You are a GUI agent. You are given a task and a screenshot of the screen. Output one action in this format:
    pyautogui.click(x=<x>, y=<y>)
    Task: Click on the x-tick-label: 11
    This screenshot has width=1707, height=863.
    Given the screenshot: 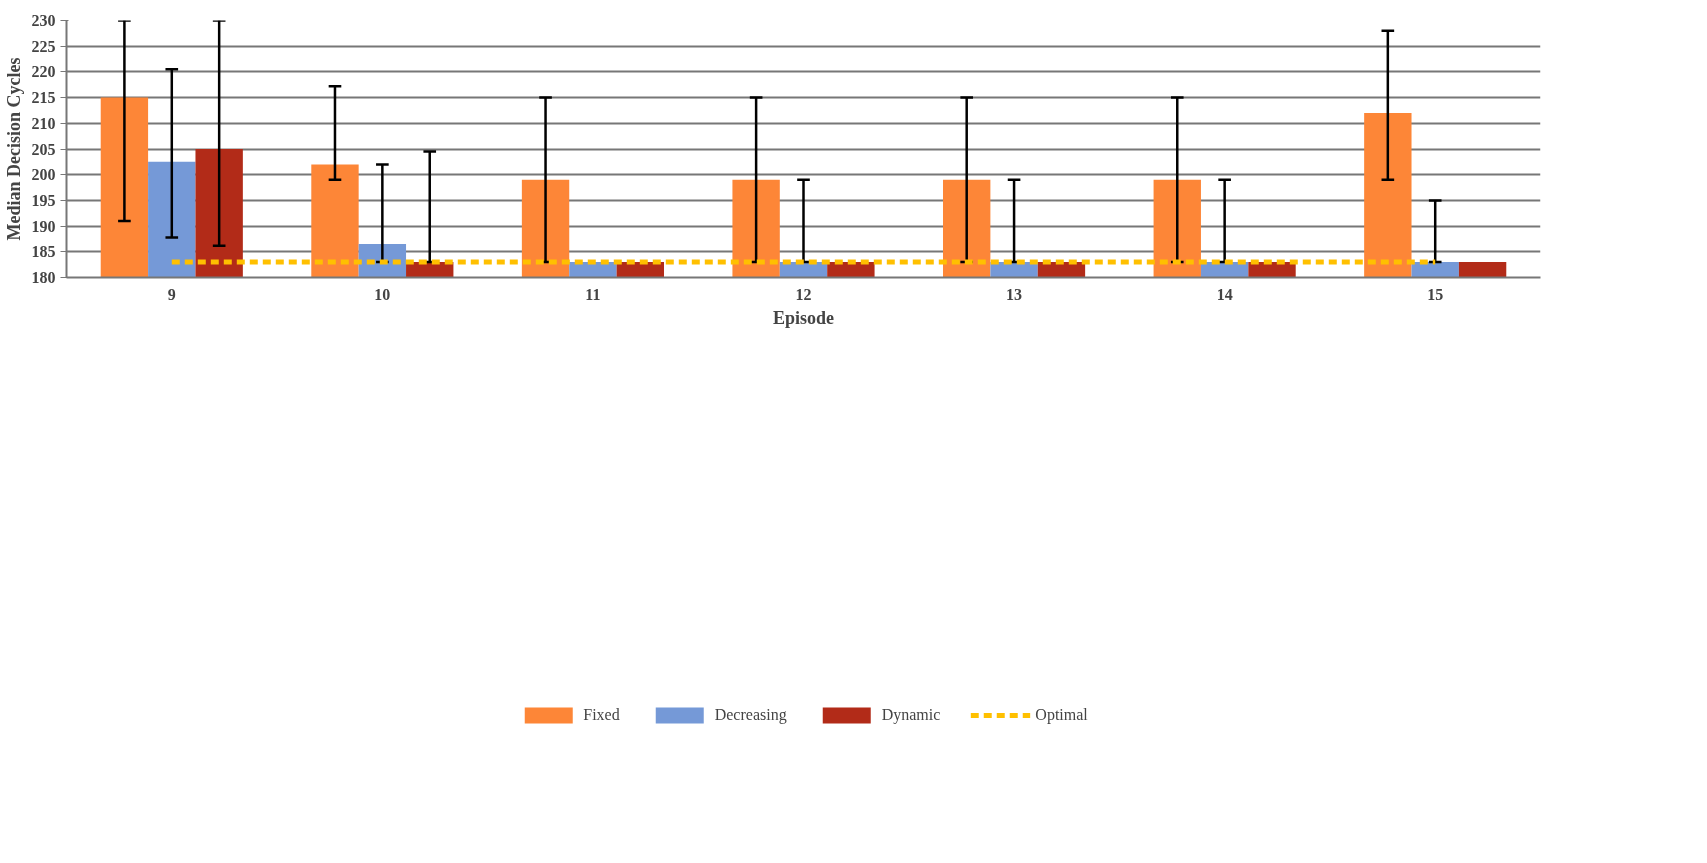 What is the action you would take?
    pyautogui.click(x=593, y=294)
    